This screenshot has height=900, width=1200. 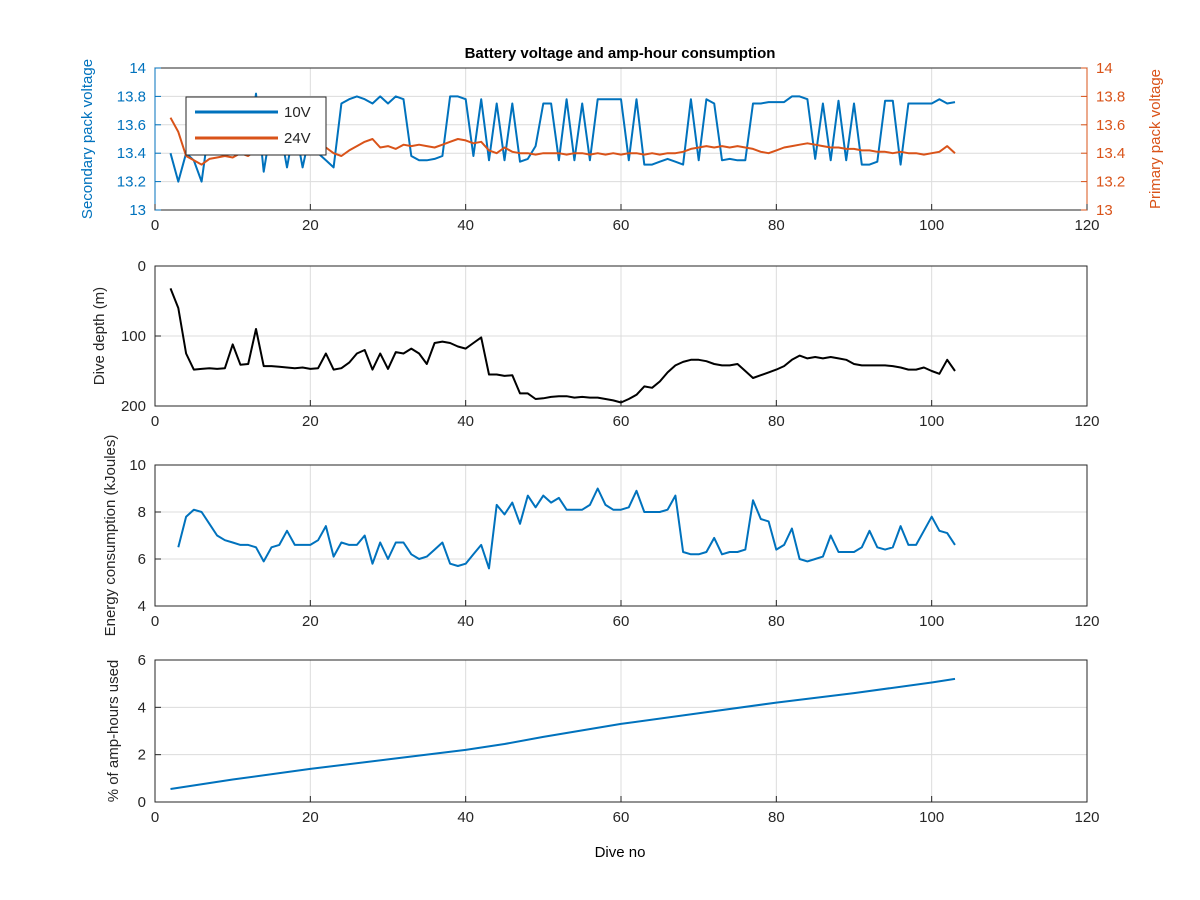 I want to click on y-tick-label: 10, so click(x=137, y=465).